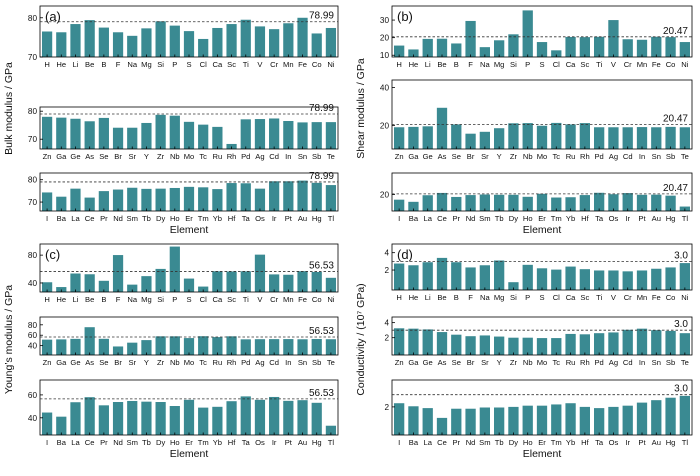  Describe the element at coordinates (628, 362) in the screenshot. I see `x-tick-label: Cd` at that location.